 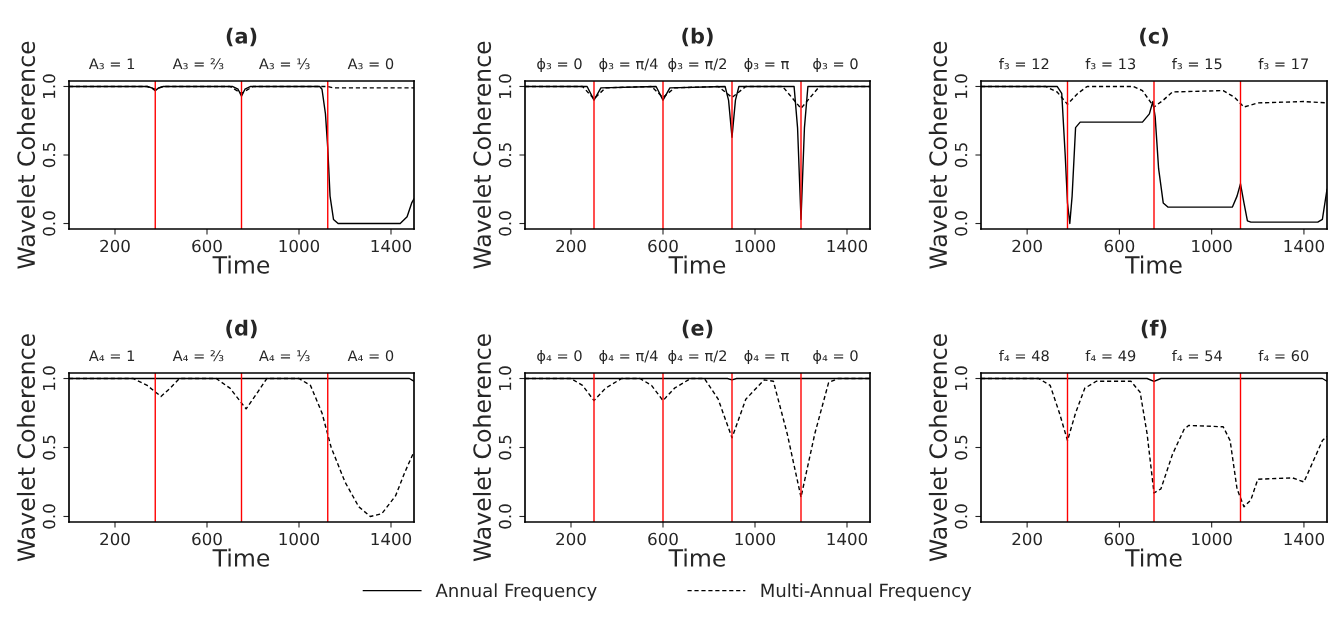 I want to click on legend-label: Annual Frequency, so click(x=516, y=592).